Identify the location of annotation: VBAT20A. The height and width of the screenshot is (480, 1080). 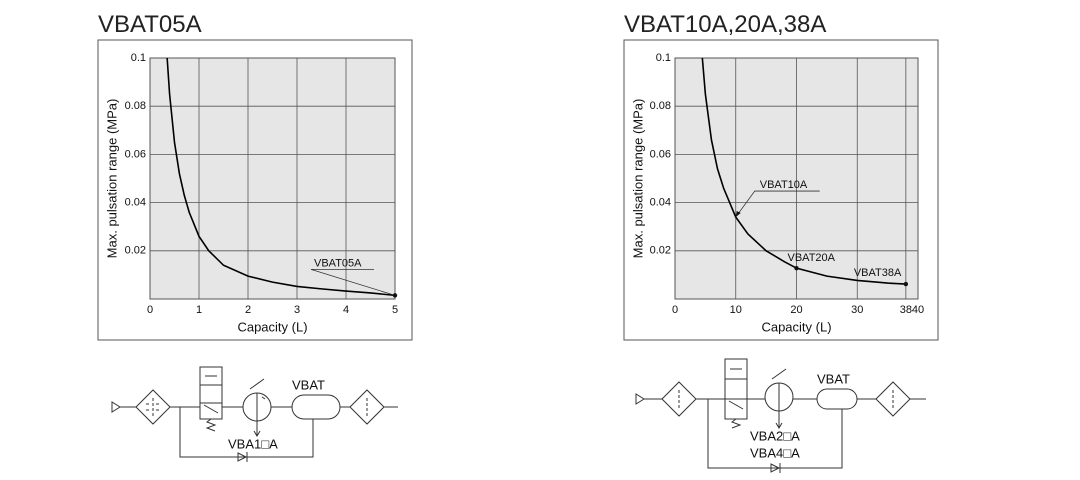
(812, 258).